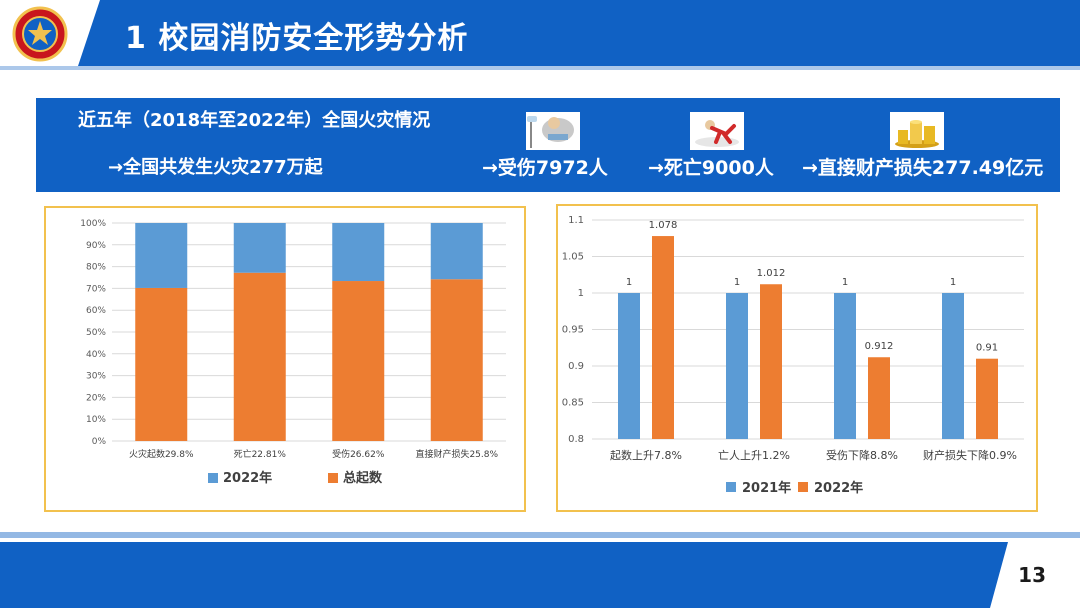  What do you see at coordinates (879, 346) in the screenshot?
I see `data-label: 0.912` at bounding box center [879, 346].